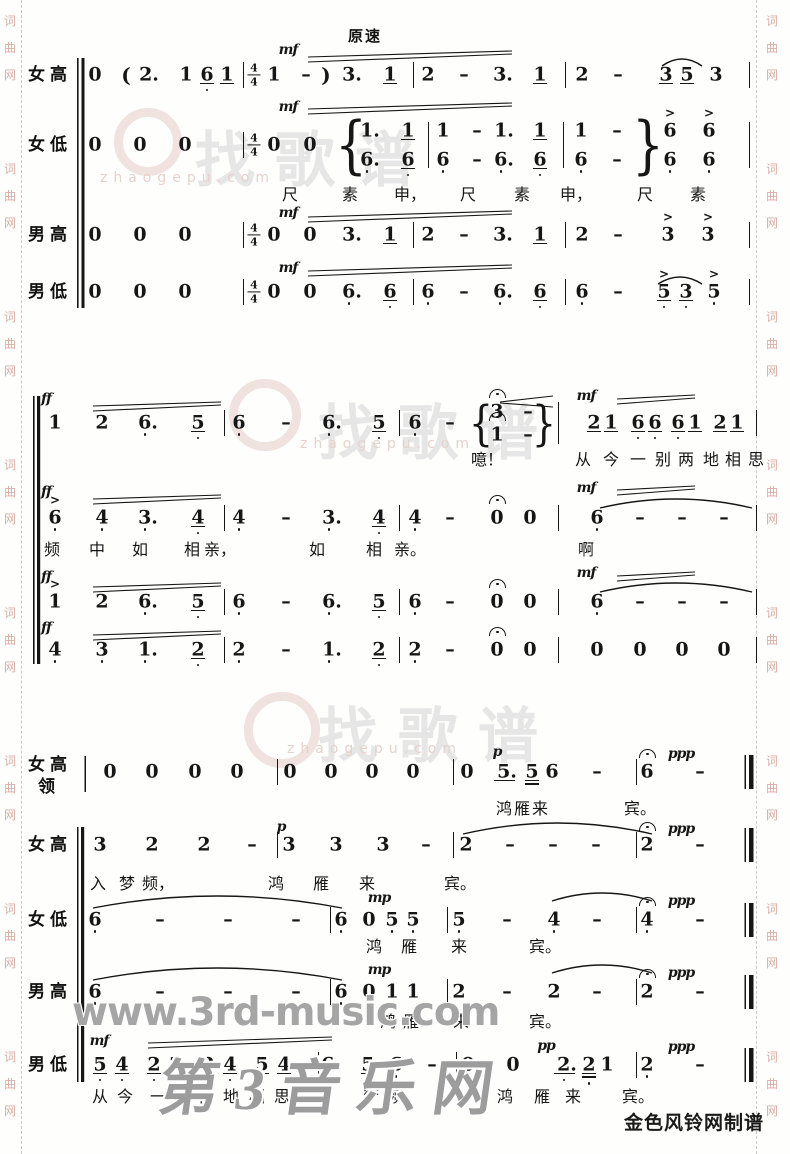  Describe the element at coordinates (351, 145) in the screenshot. I see `divisi-brace: {` at that location.